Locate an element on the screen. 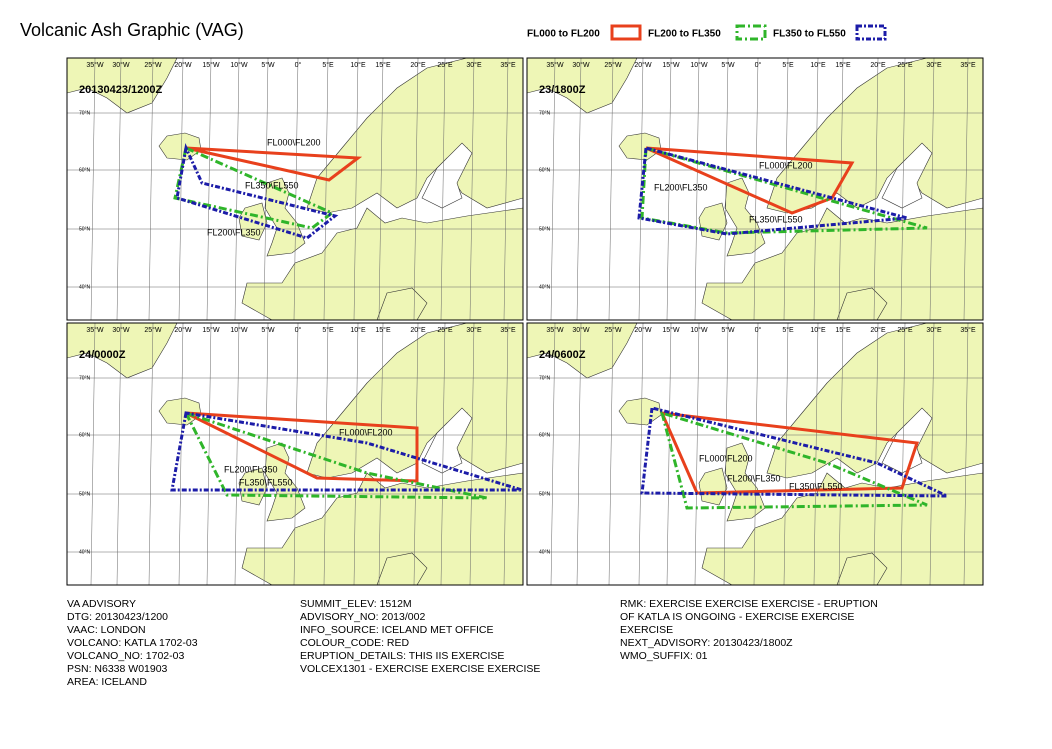 The width and height of the screenshot is (1052, 749). panel-time: 24/0600Z is located at coordinates (562, 355).